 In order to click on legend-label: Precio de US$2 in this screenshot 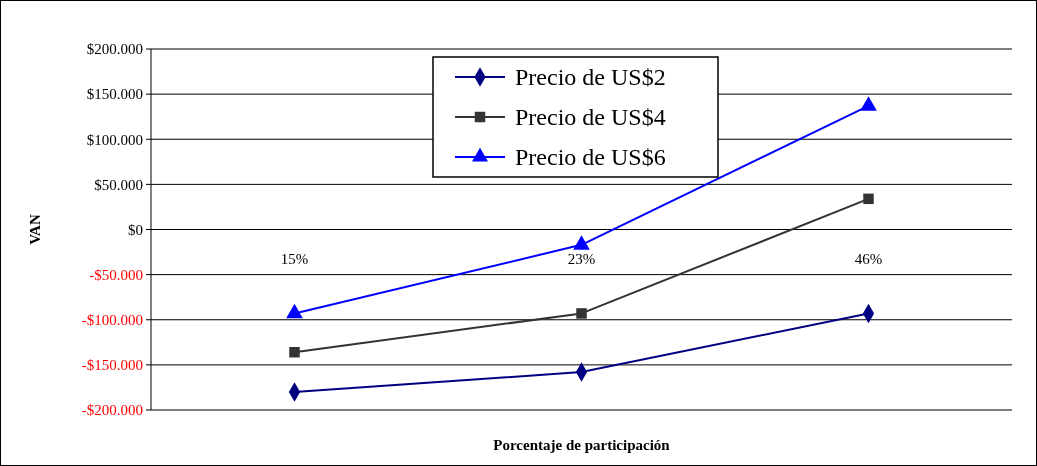, I will do `click(590, 77)`.